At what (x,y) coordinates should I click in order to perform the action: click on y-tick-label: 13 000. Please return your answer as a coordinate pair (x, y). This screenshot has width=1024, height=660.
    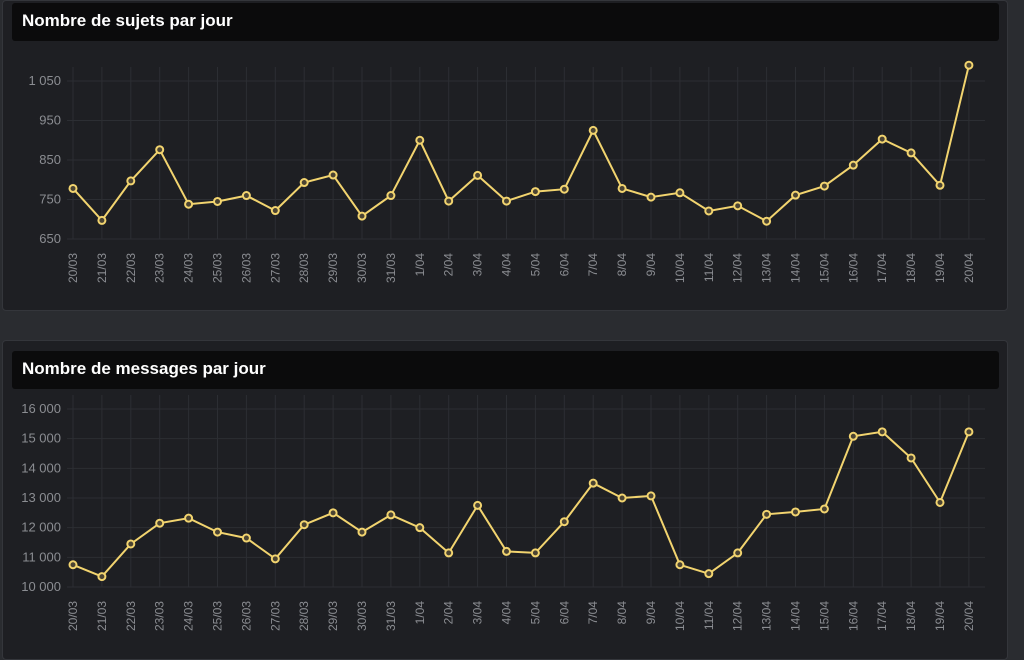
    Looking at the image, I should click on (41, 497).